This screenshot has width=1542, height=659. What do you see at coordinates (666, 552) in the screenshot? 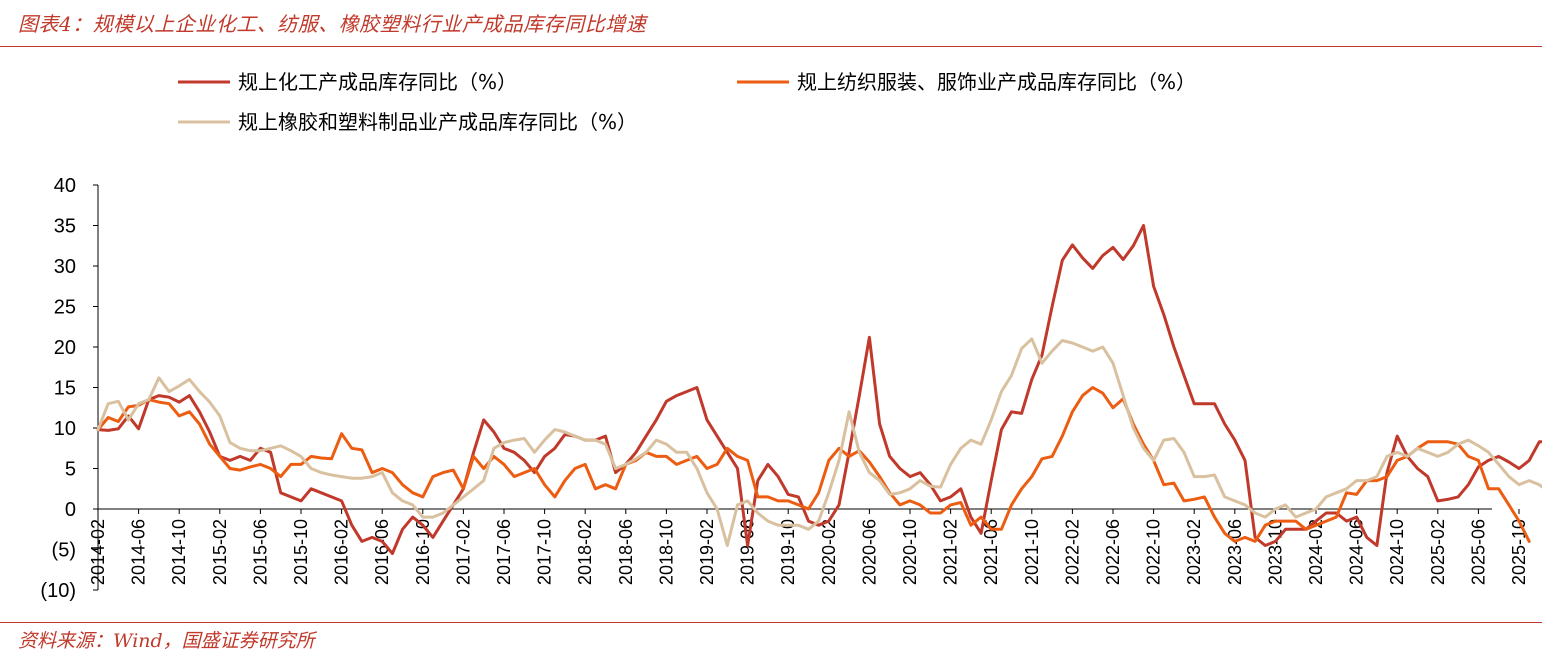
I see `x-tick-label: 2018-10` at bounding box center [666, 552].